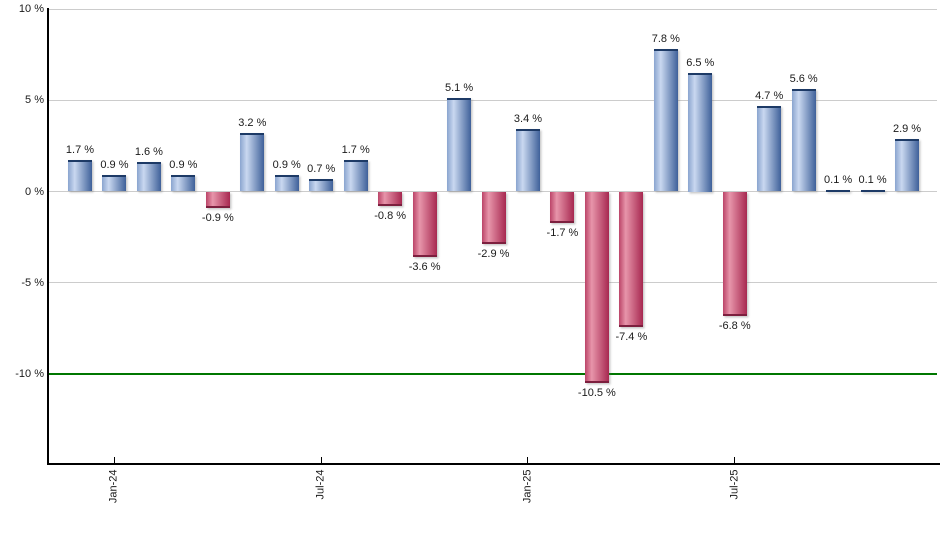 This screenshot has height=550, width=940. What do you see at coordinates (32, 282) in the screenshot?
I see `y-axis-tick-label: -5 %` at bounding box center [32, 282].